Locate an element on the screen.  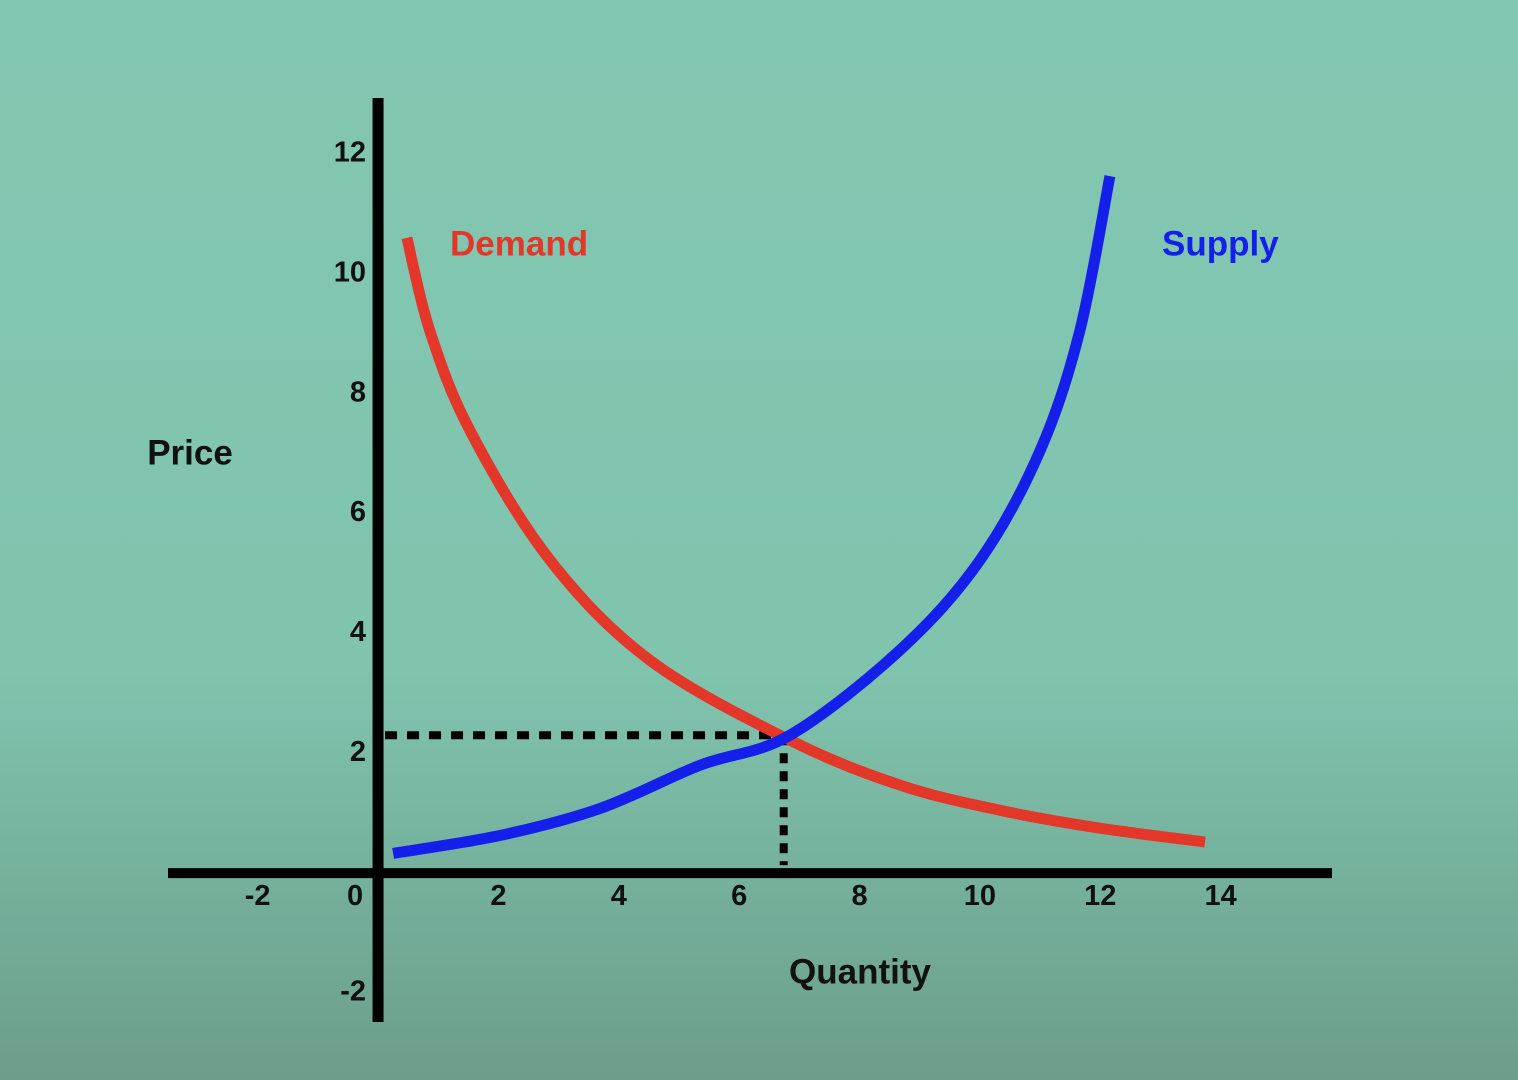
y-tick-label: 4 is located at coordinates (358, 632).